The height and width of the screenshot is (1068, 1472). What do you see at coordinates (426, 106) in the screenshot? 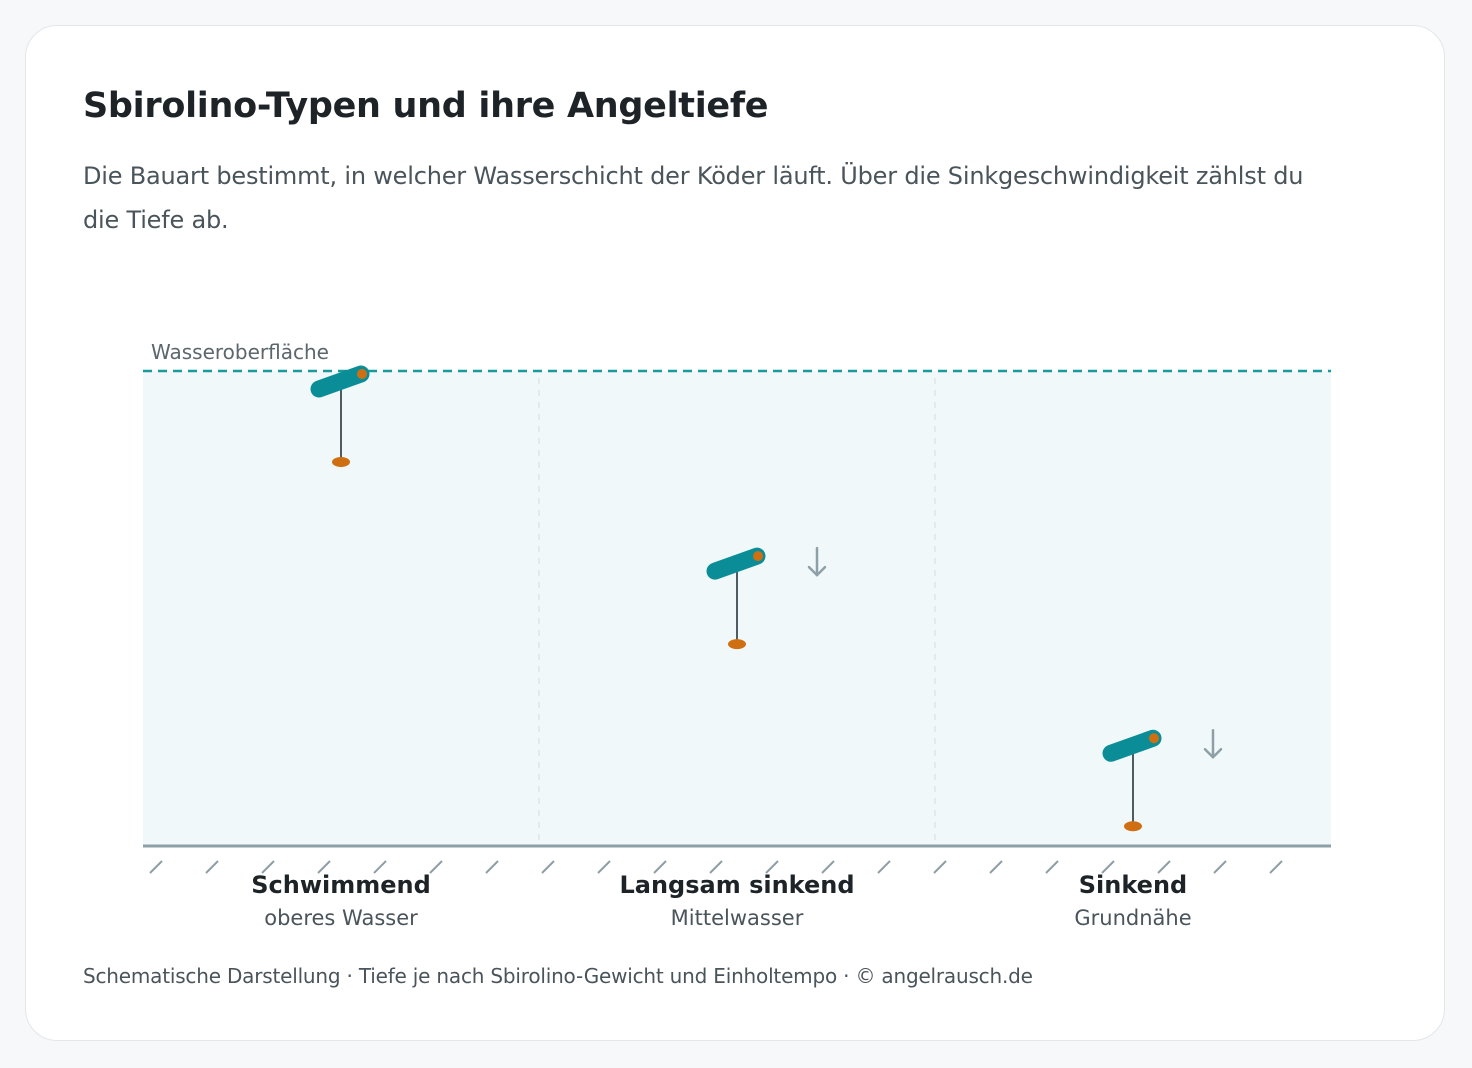
I see `page-title: Sbirolino-Typen und ihre Angeltiefe` at bounding box center [426, 106].